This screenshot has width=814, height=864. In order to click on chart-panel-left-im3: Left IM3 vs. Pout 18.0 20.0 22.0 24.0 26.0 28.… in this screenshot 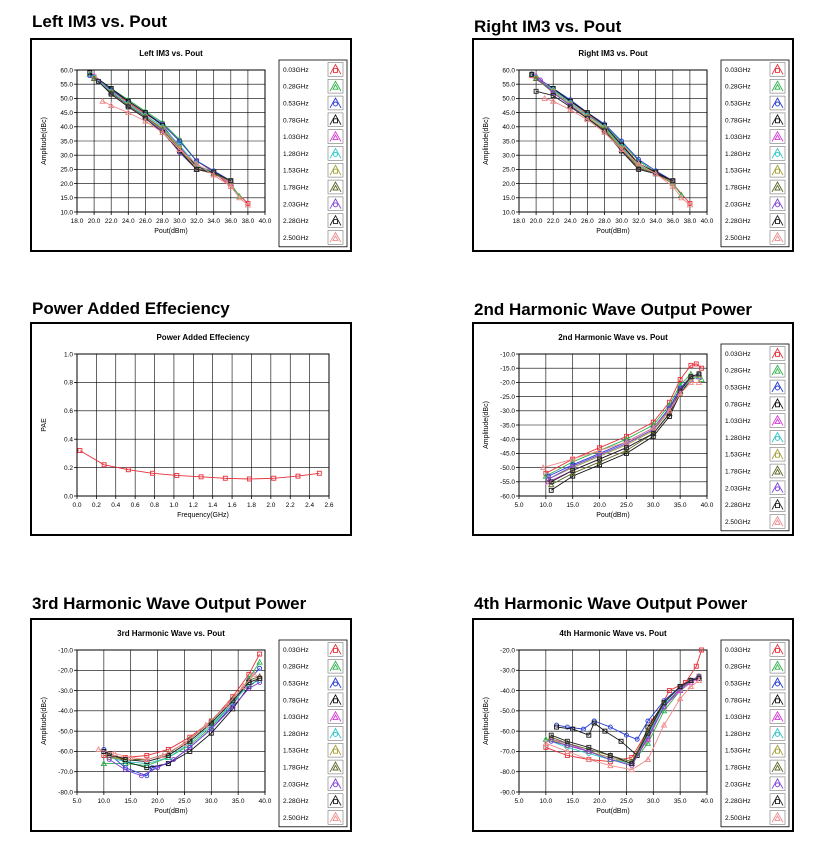, I will do `click(191, 145)`.